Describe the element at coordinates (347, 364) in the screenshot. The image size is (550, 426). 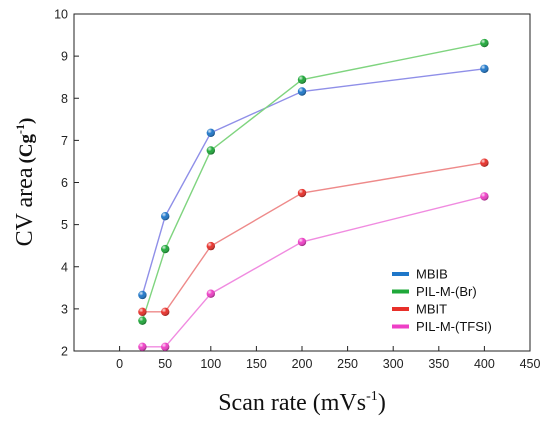
I see `x-tick-label: 250` at that location.